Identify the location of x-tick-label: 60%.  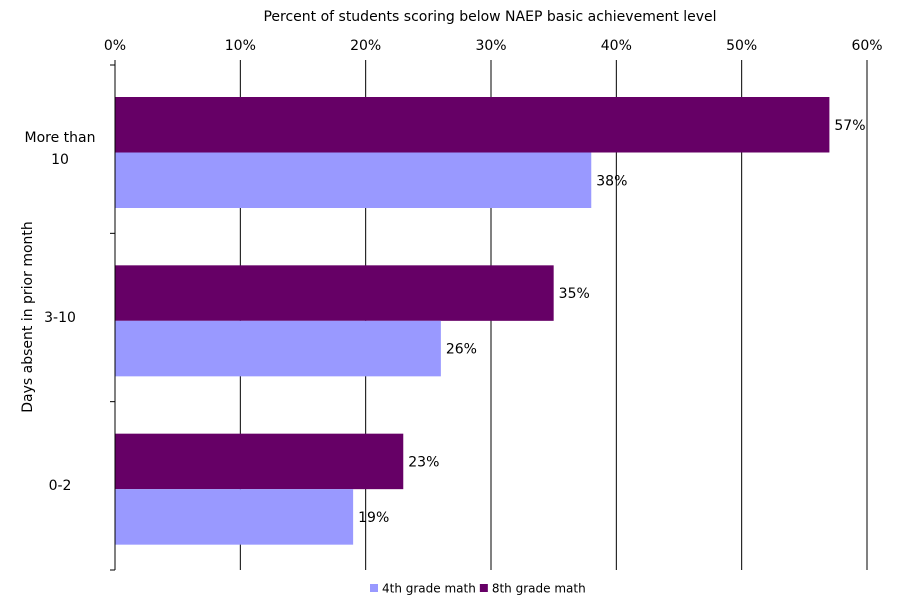
(866, 46).